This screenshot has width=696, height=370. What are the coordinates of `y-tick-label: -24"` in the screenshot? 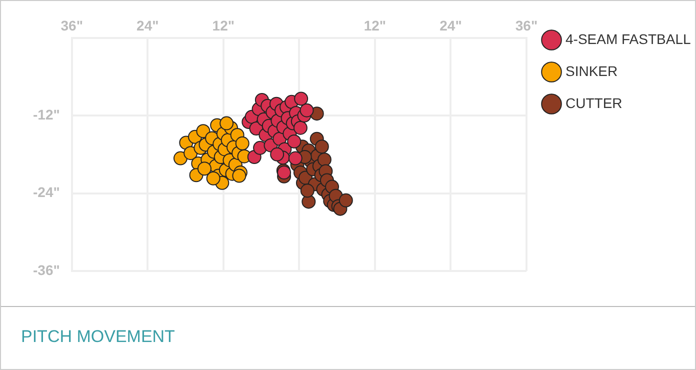 It's located at (46, 192).